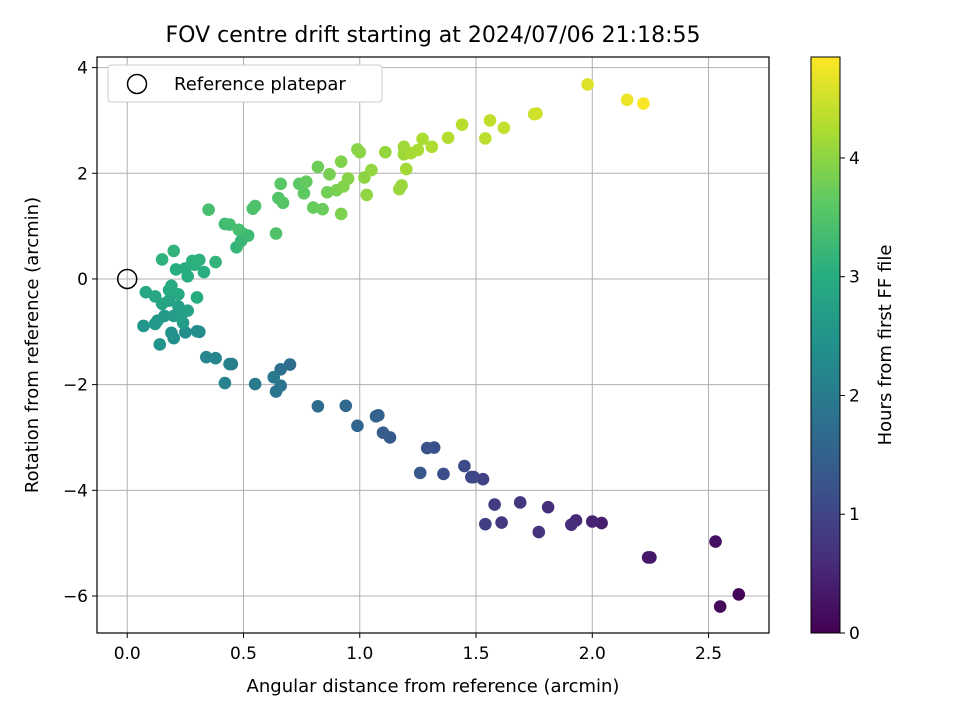 The width and height of the screenshot is (960, 720). What do you see at coordinates (475, 654) in the screenshot?
I see `x-tick-label: 1.5` at bounding box center [475, 654].